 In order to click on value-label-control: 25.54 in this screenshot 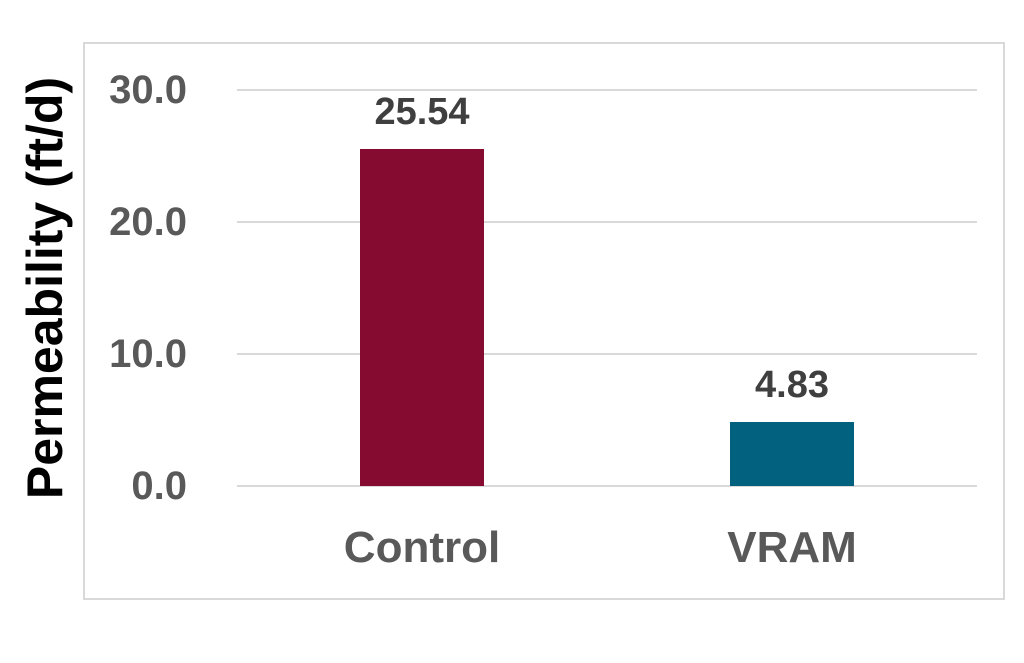, I will do `click(422, 111)`.